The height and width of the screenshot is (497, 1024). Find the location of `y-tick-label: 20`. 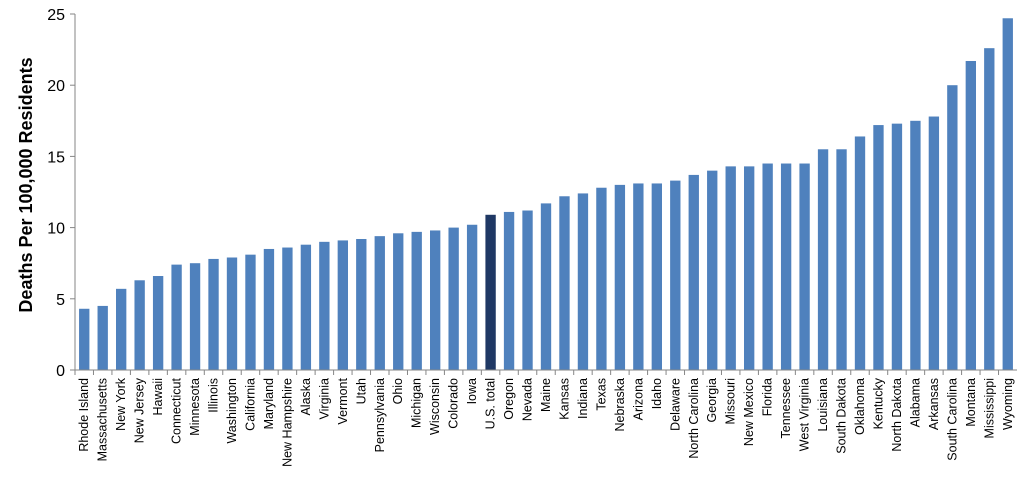

y-tick-label: 20 is located at coordinates (56, 86).